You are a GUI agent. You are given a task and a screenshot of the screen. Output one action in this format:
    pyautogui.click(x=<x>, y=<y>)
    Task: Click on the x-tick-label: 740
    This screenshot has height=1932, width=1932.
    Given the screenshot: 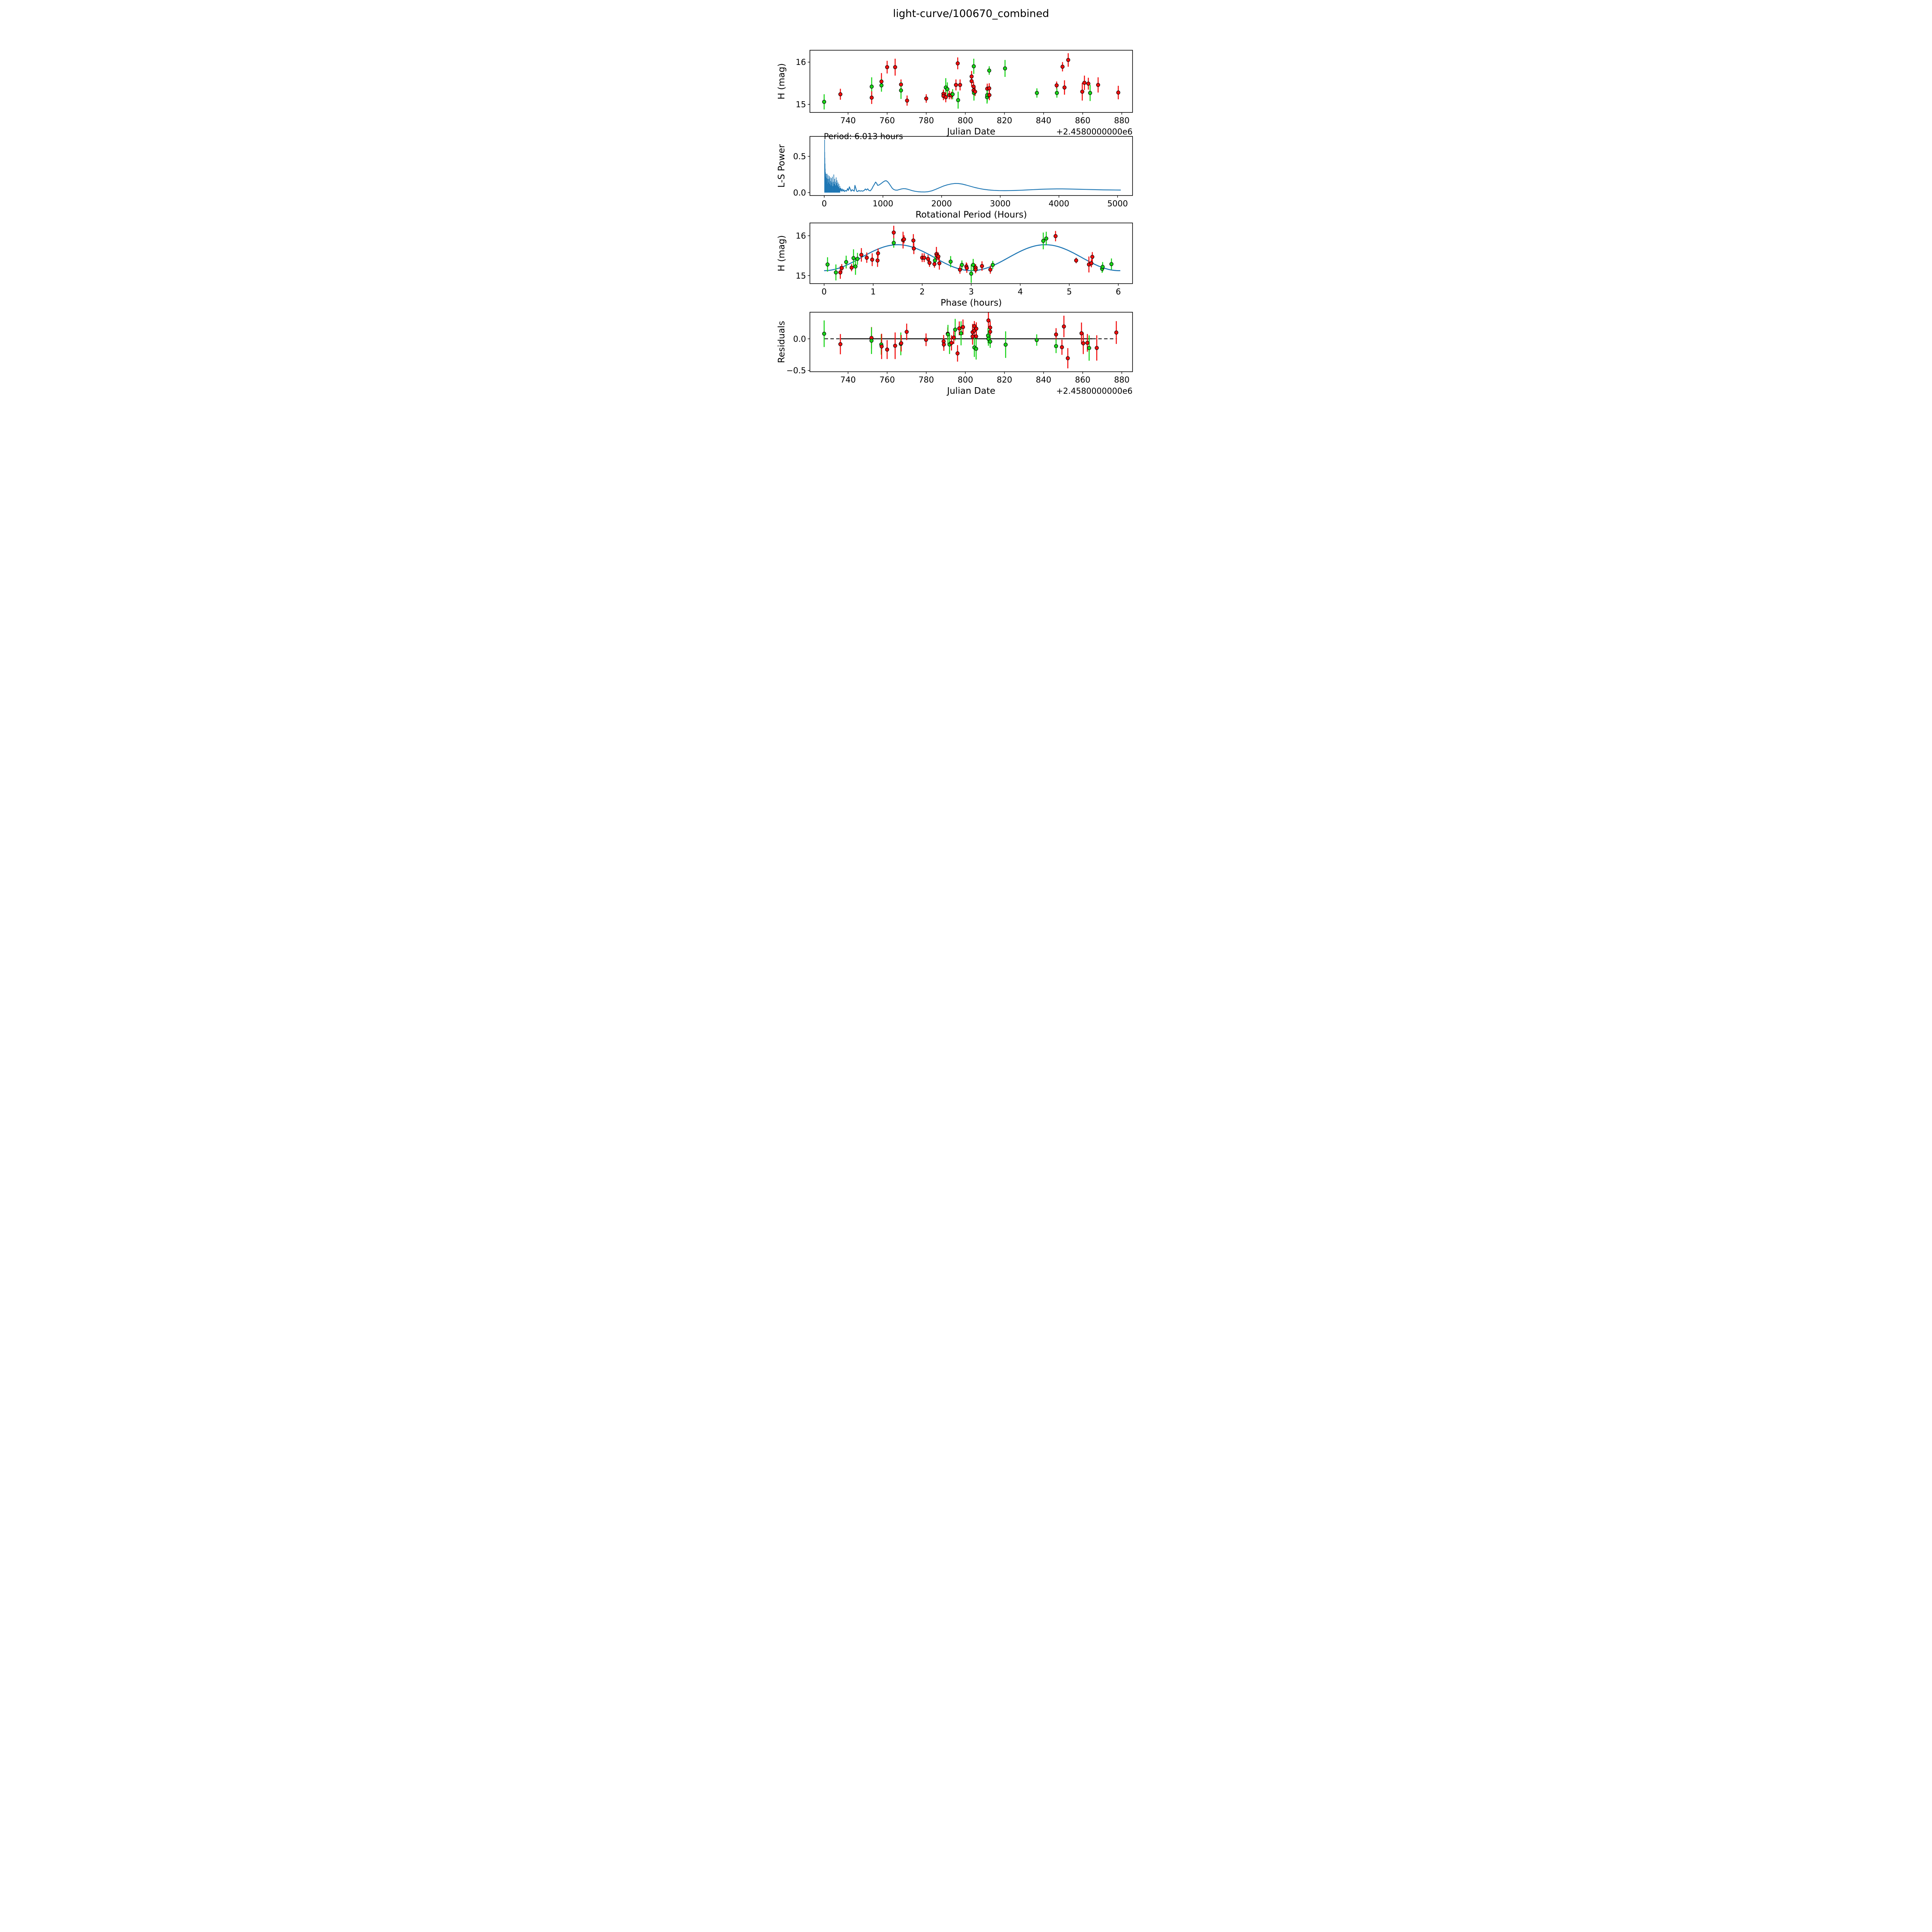 What is the action you would take?
    pyautogui.click(x=848, y=120)
    